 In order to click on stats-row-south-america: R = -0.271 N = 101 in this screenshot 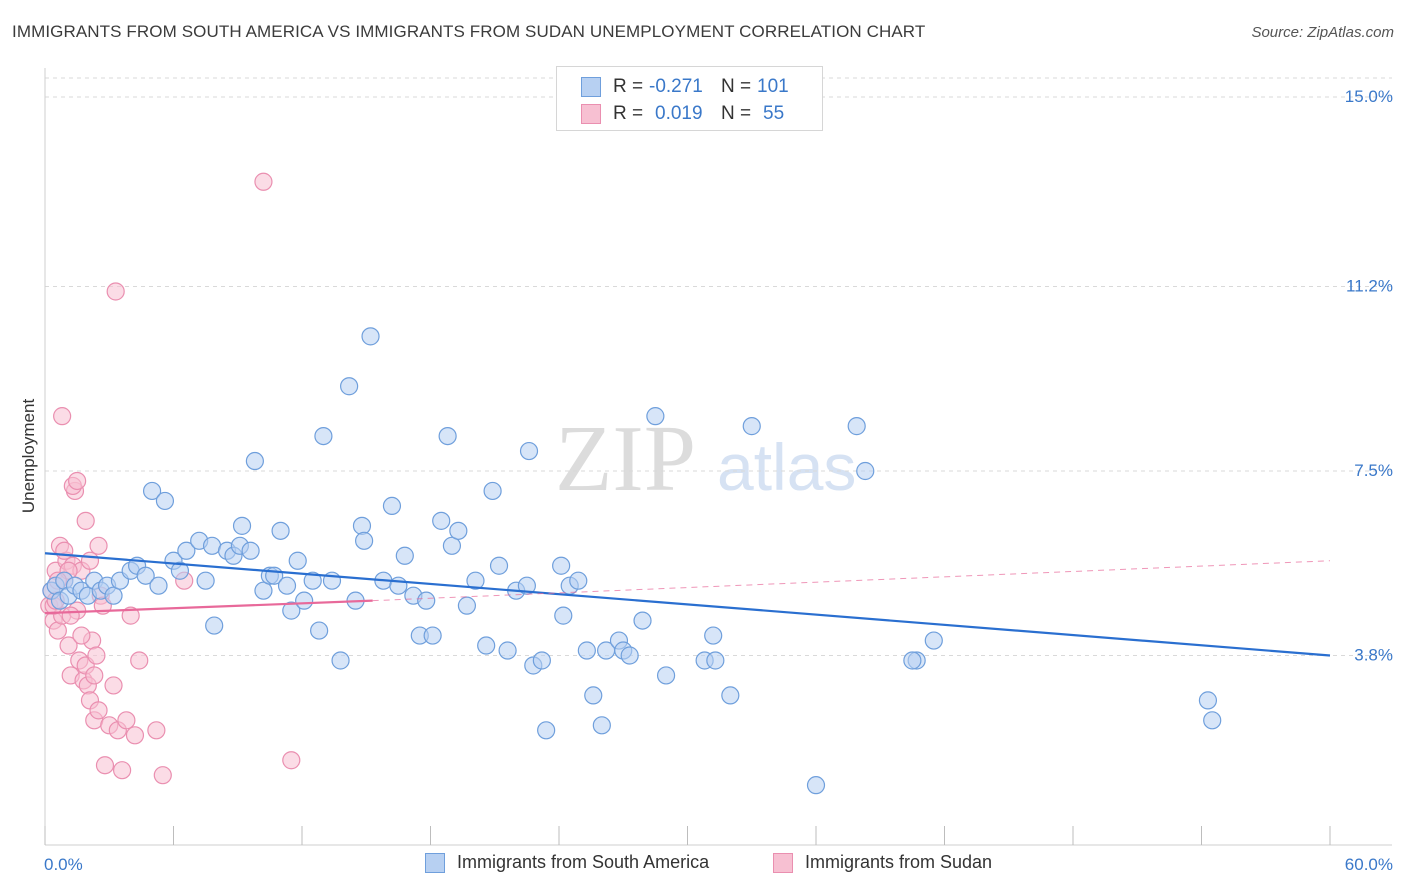, I will do `click(685, 87)`.